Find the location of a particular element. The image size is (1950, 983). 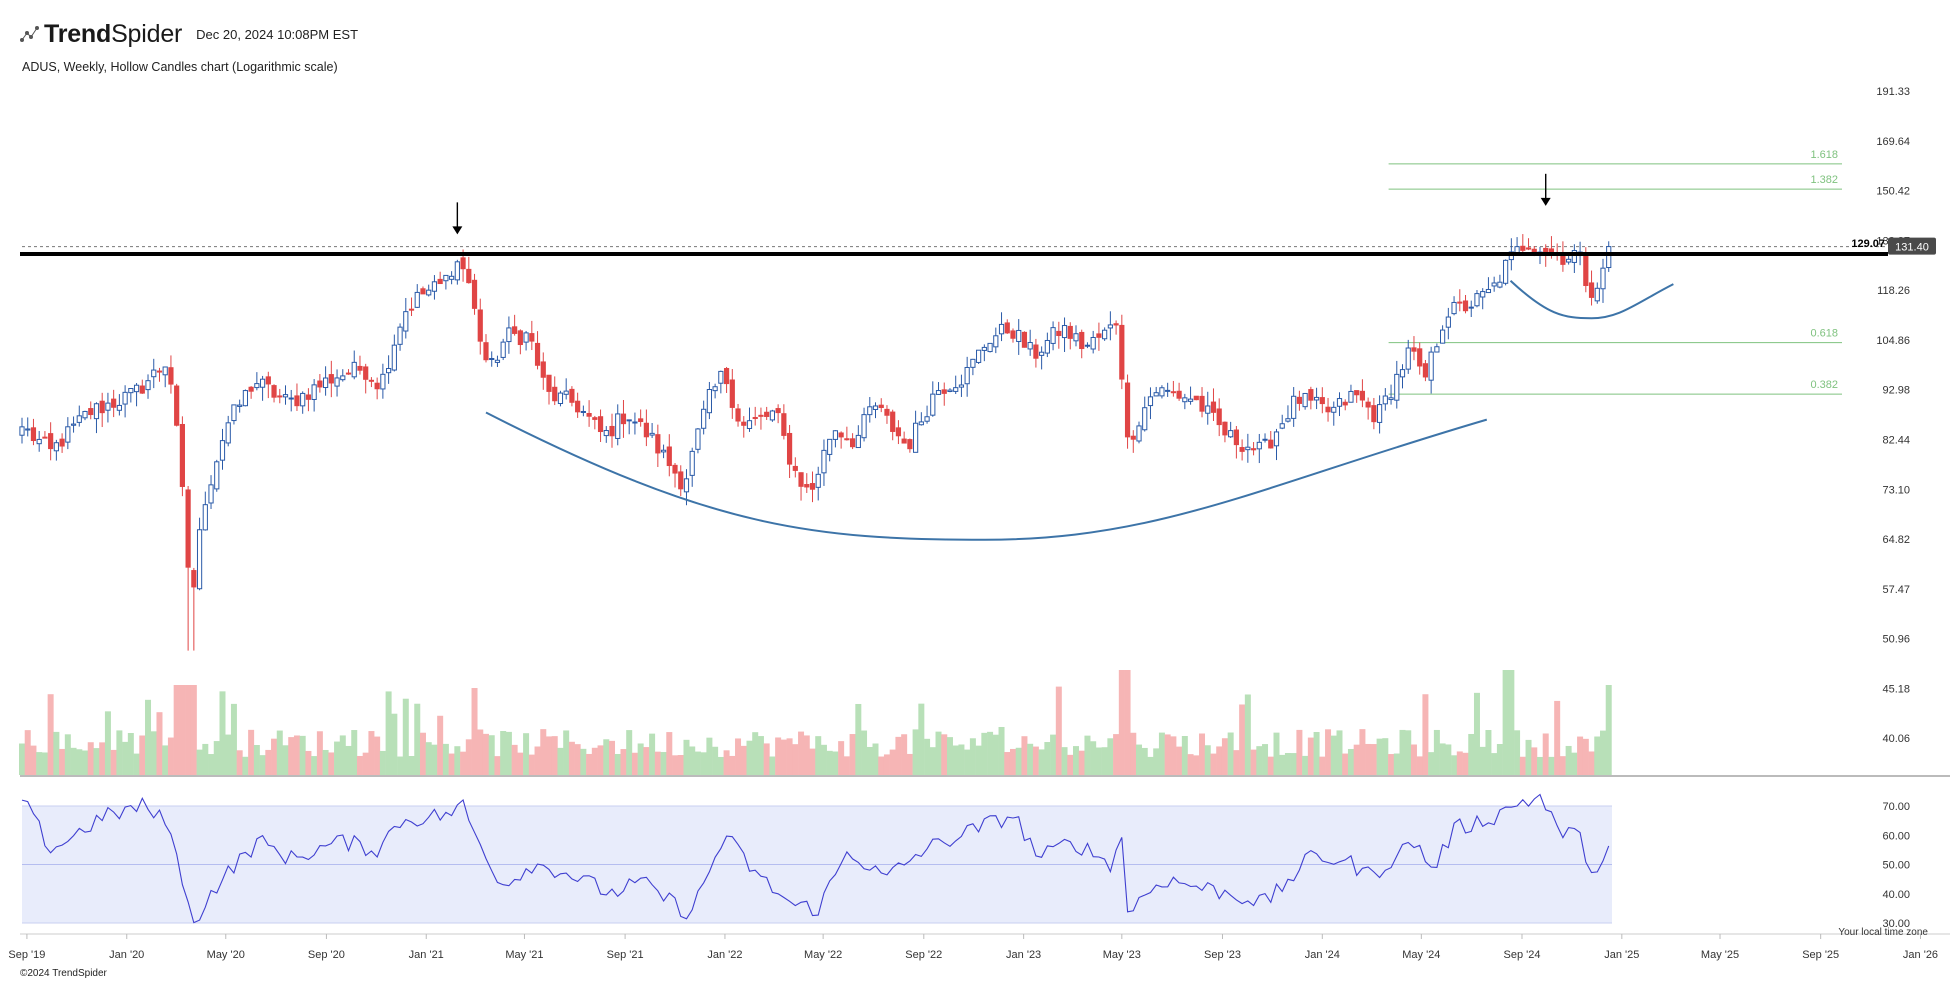

rsi-axis-label: 60.00 is located at coordinates (1896, 836).